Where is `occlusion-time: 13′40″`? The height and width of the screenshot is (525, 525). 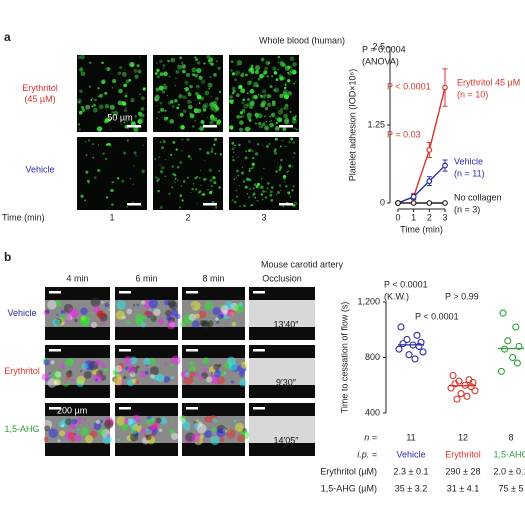
occlusion-time: 13′40″ is located at coordinates (287, 324).